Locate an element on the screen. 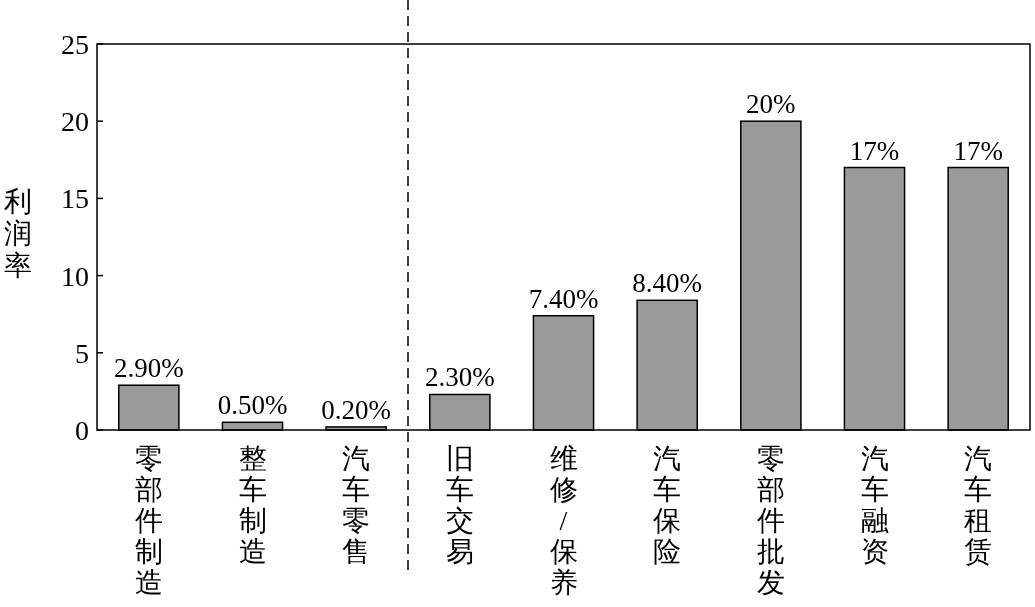  y-tick-label: 25 is located at coordinates (75, 44).